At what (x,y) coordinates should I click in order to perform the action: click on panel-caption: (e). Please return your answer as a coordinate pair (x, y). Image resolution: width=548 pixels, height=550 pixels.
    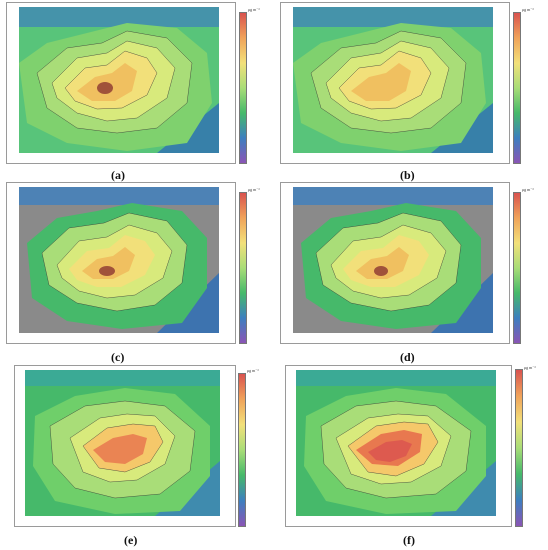
    Looking at the image, I should click on (131, 540).